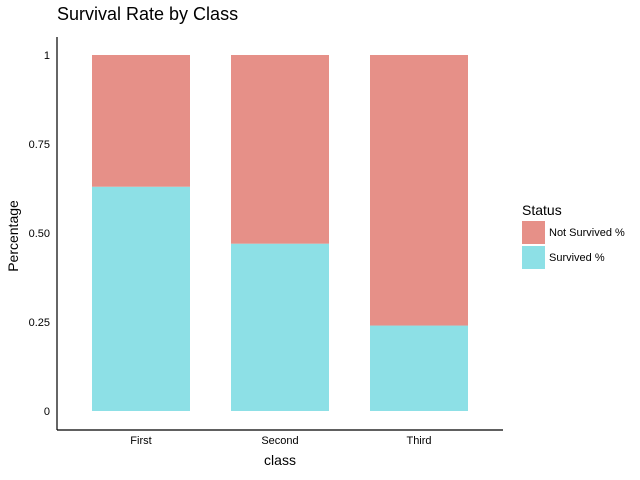 The width and height of the screenshot is (640, 480). Describe the element at coordinates (39, 323) in the screenshot. I see `y-tick-label: 0.25` at that location.